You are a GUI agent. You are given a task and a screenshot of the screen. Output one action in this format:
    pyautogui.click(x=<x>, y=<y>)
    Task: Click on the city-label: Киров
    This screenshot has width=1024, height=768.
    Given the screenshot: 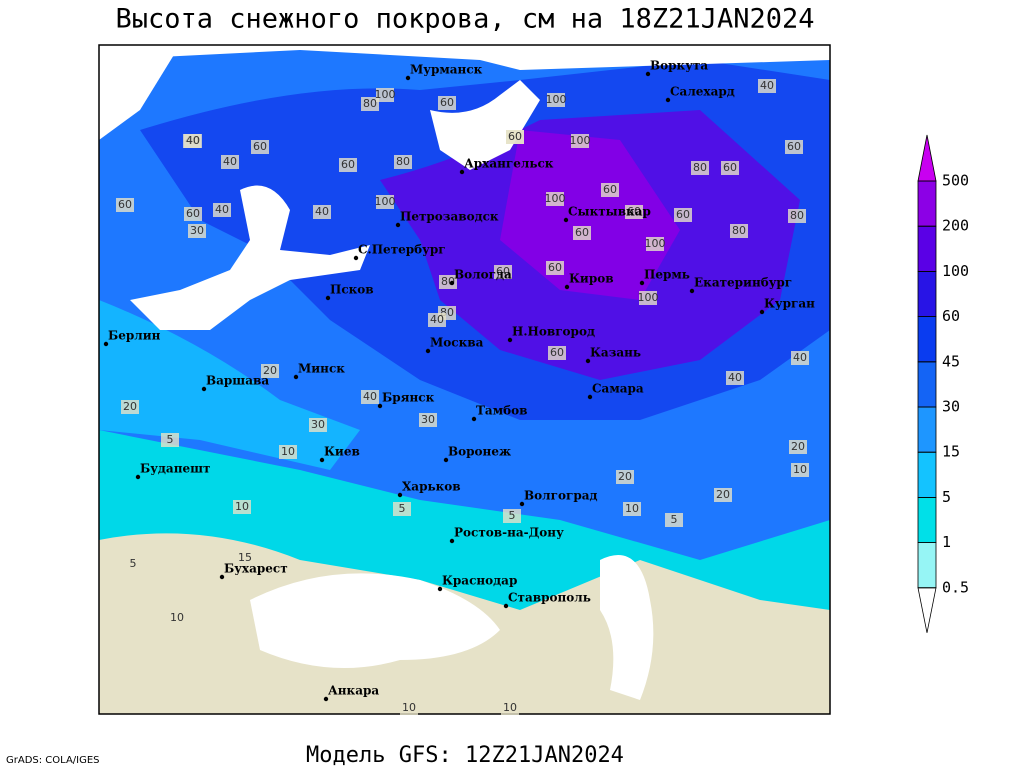 What is the action you would take?
    pyautogui.click(x=591, y=279)
    